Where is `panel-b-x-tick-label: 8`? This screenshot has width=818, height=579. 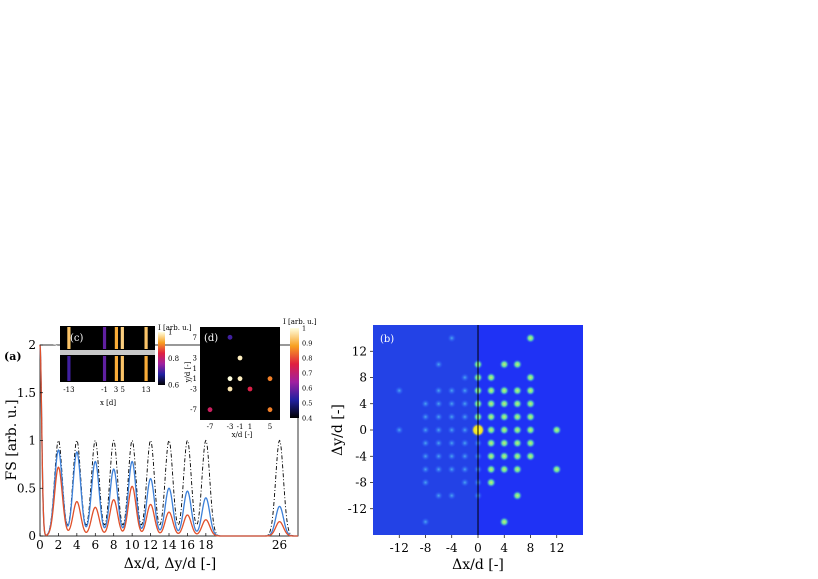
panel-b-x-tick-label: 8 is located at coordinates (531, 548).